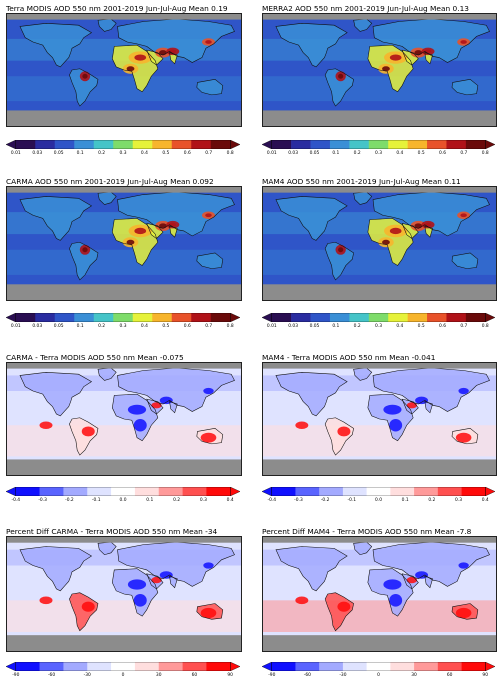 This screenshot has height=687, width=500. What do you see at coordinates (123, 144) in the screenshot?
I see `colorbar-terra` at bounding box center [123, 144].